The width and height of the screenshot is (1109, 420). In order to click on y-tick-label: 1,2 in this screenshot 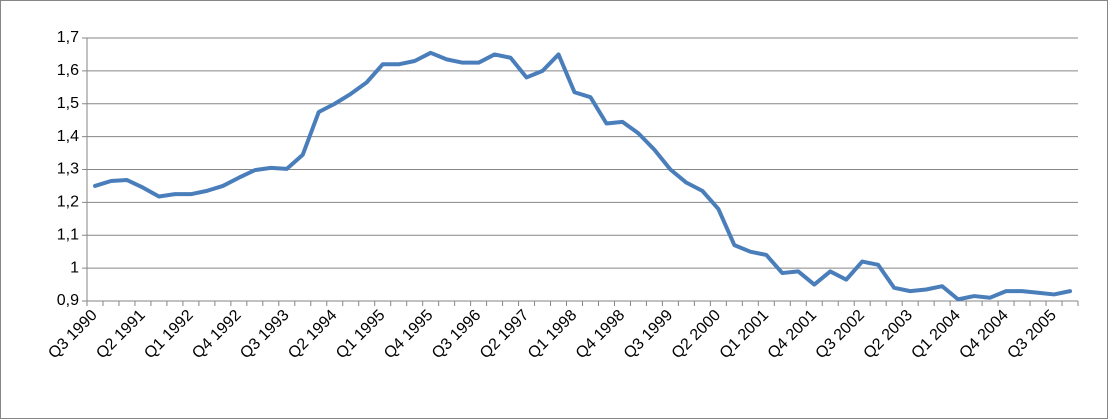, I will do `click(68, 202)`.